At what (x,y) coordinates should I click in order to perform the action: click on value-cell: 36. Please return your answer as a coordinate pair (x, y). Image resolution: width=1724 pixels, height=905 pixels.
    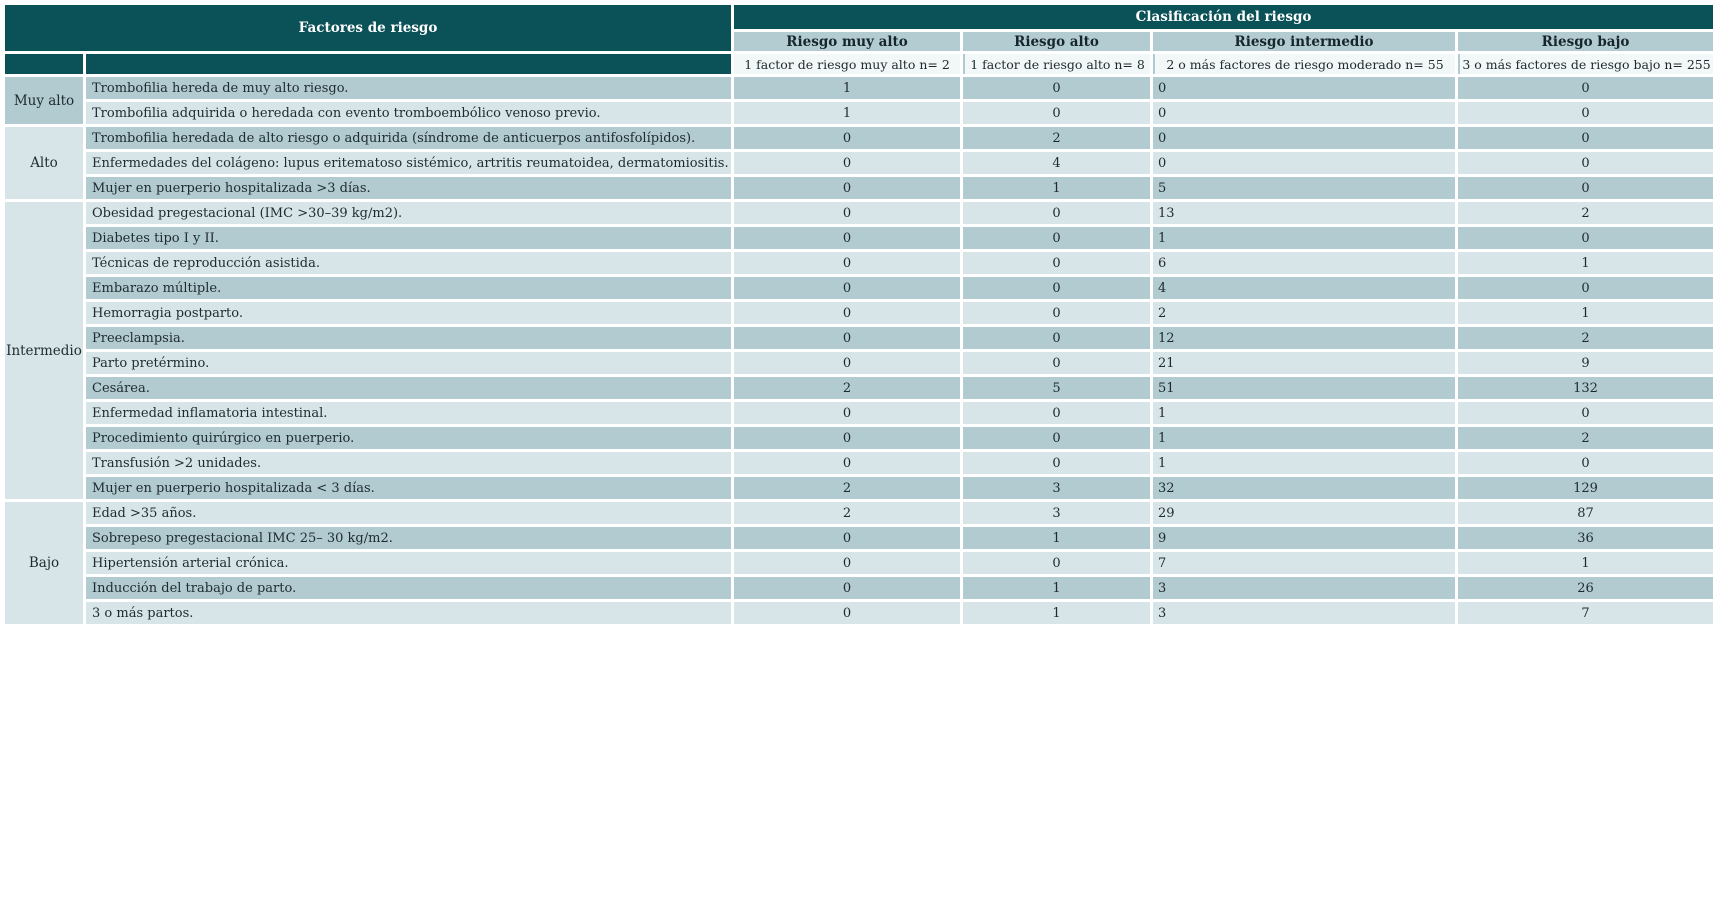
    Looking at the image, I should click on (1586, 538).